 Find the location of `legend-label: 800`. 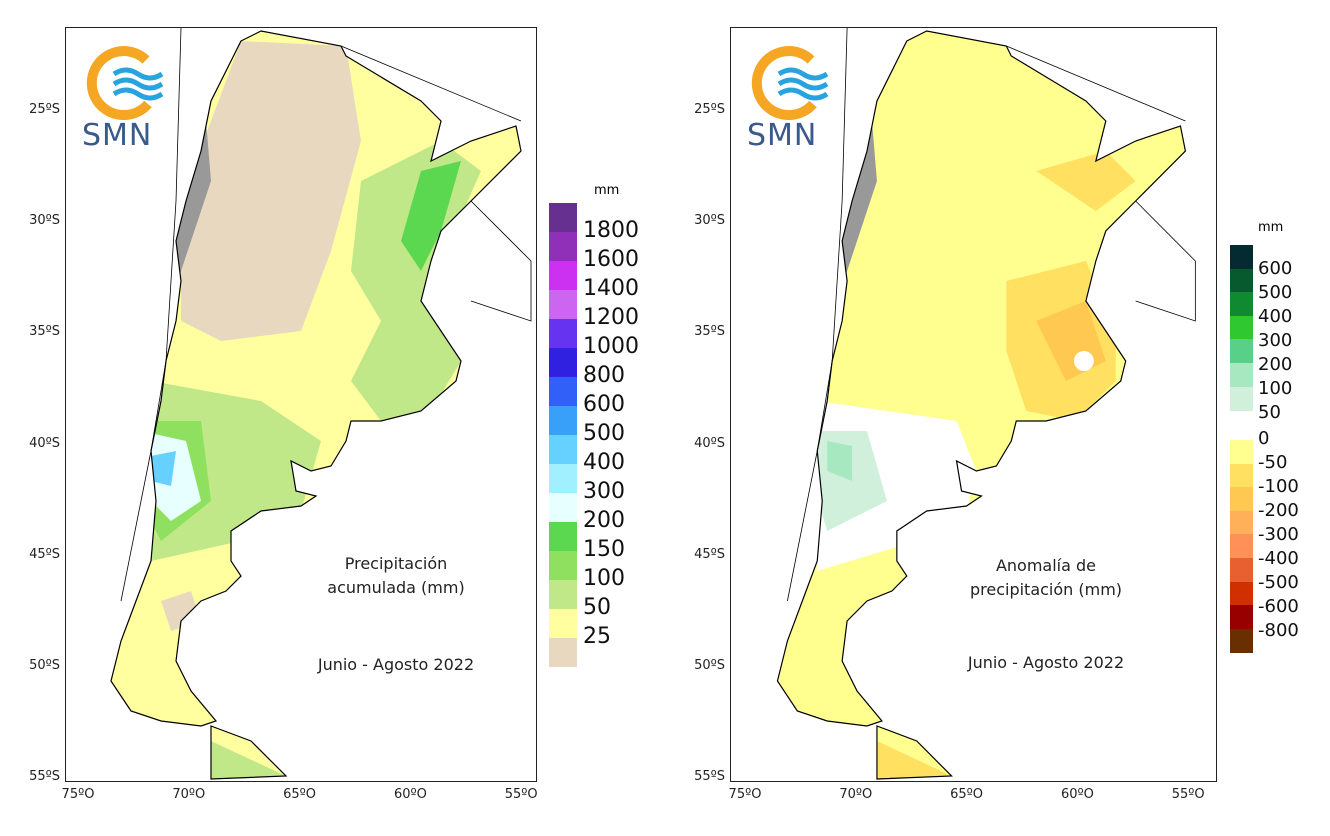

legend-label: 800 is located at coordinates (604, 375).